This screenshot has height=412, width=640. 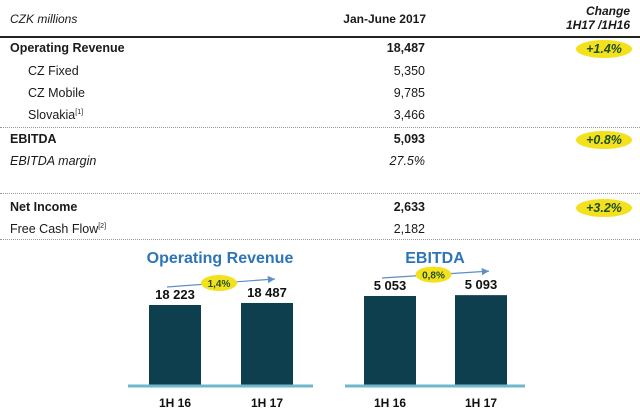 I want to click on table-row: Free Cash Flow[2] 2,182, so click(x=320, y=230).